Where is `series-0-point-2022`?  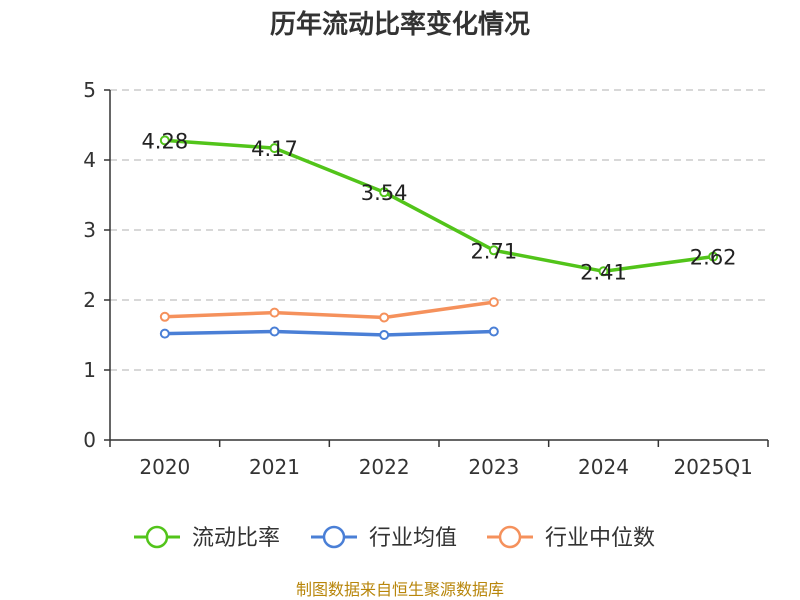 series-0-point-2022 is located at coordinates (384, 192).